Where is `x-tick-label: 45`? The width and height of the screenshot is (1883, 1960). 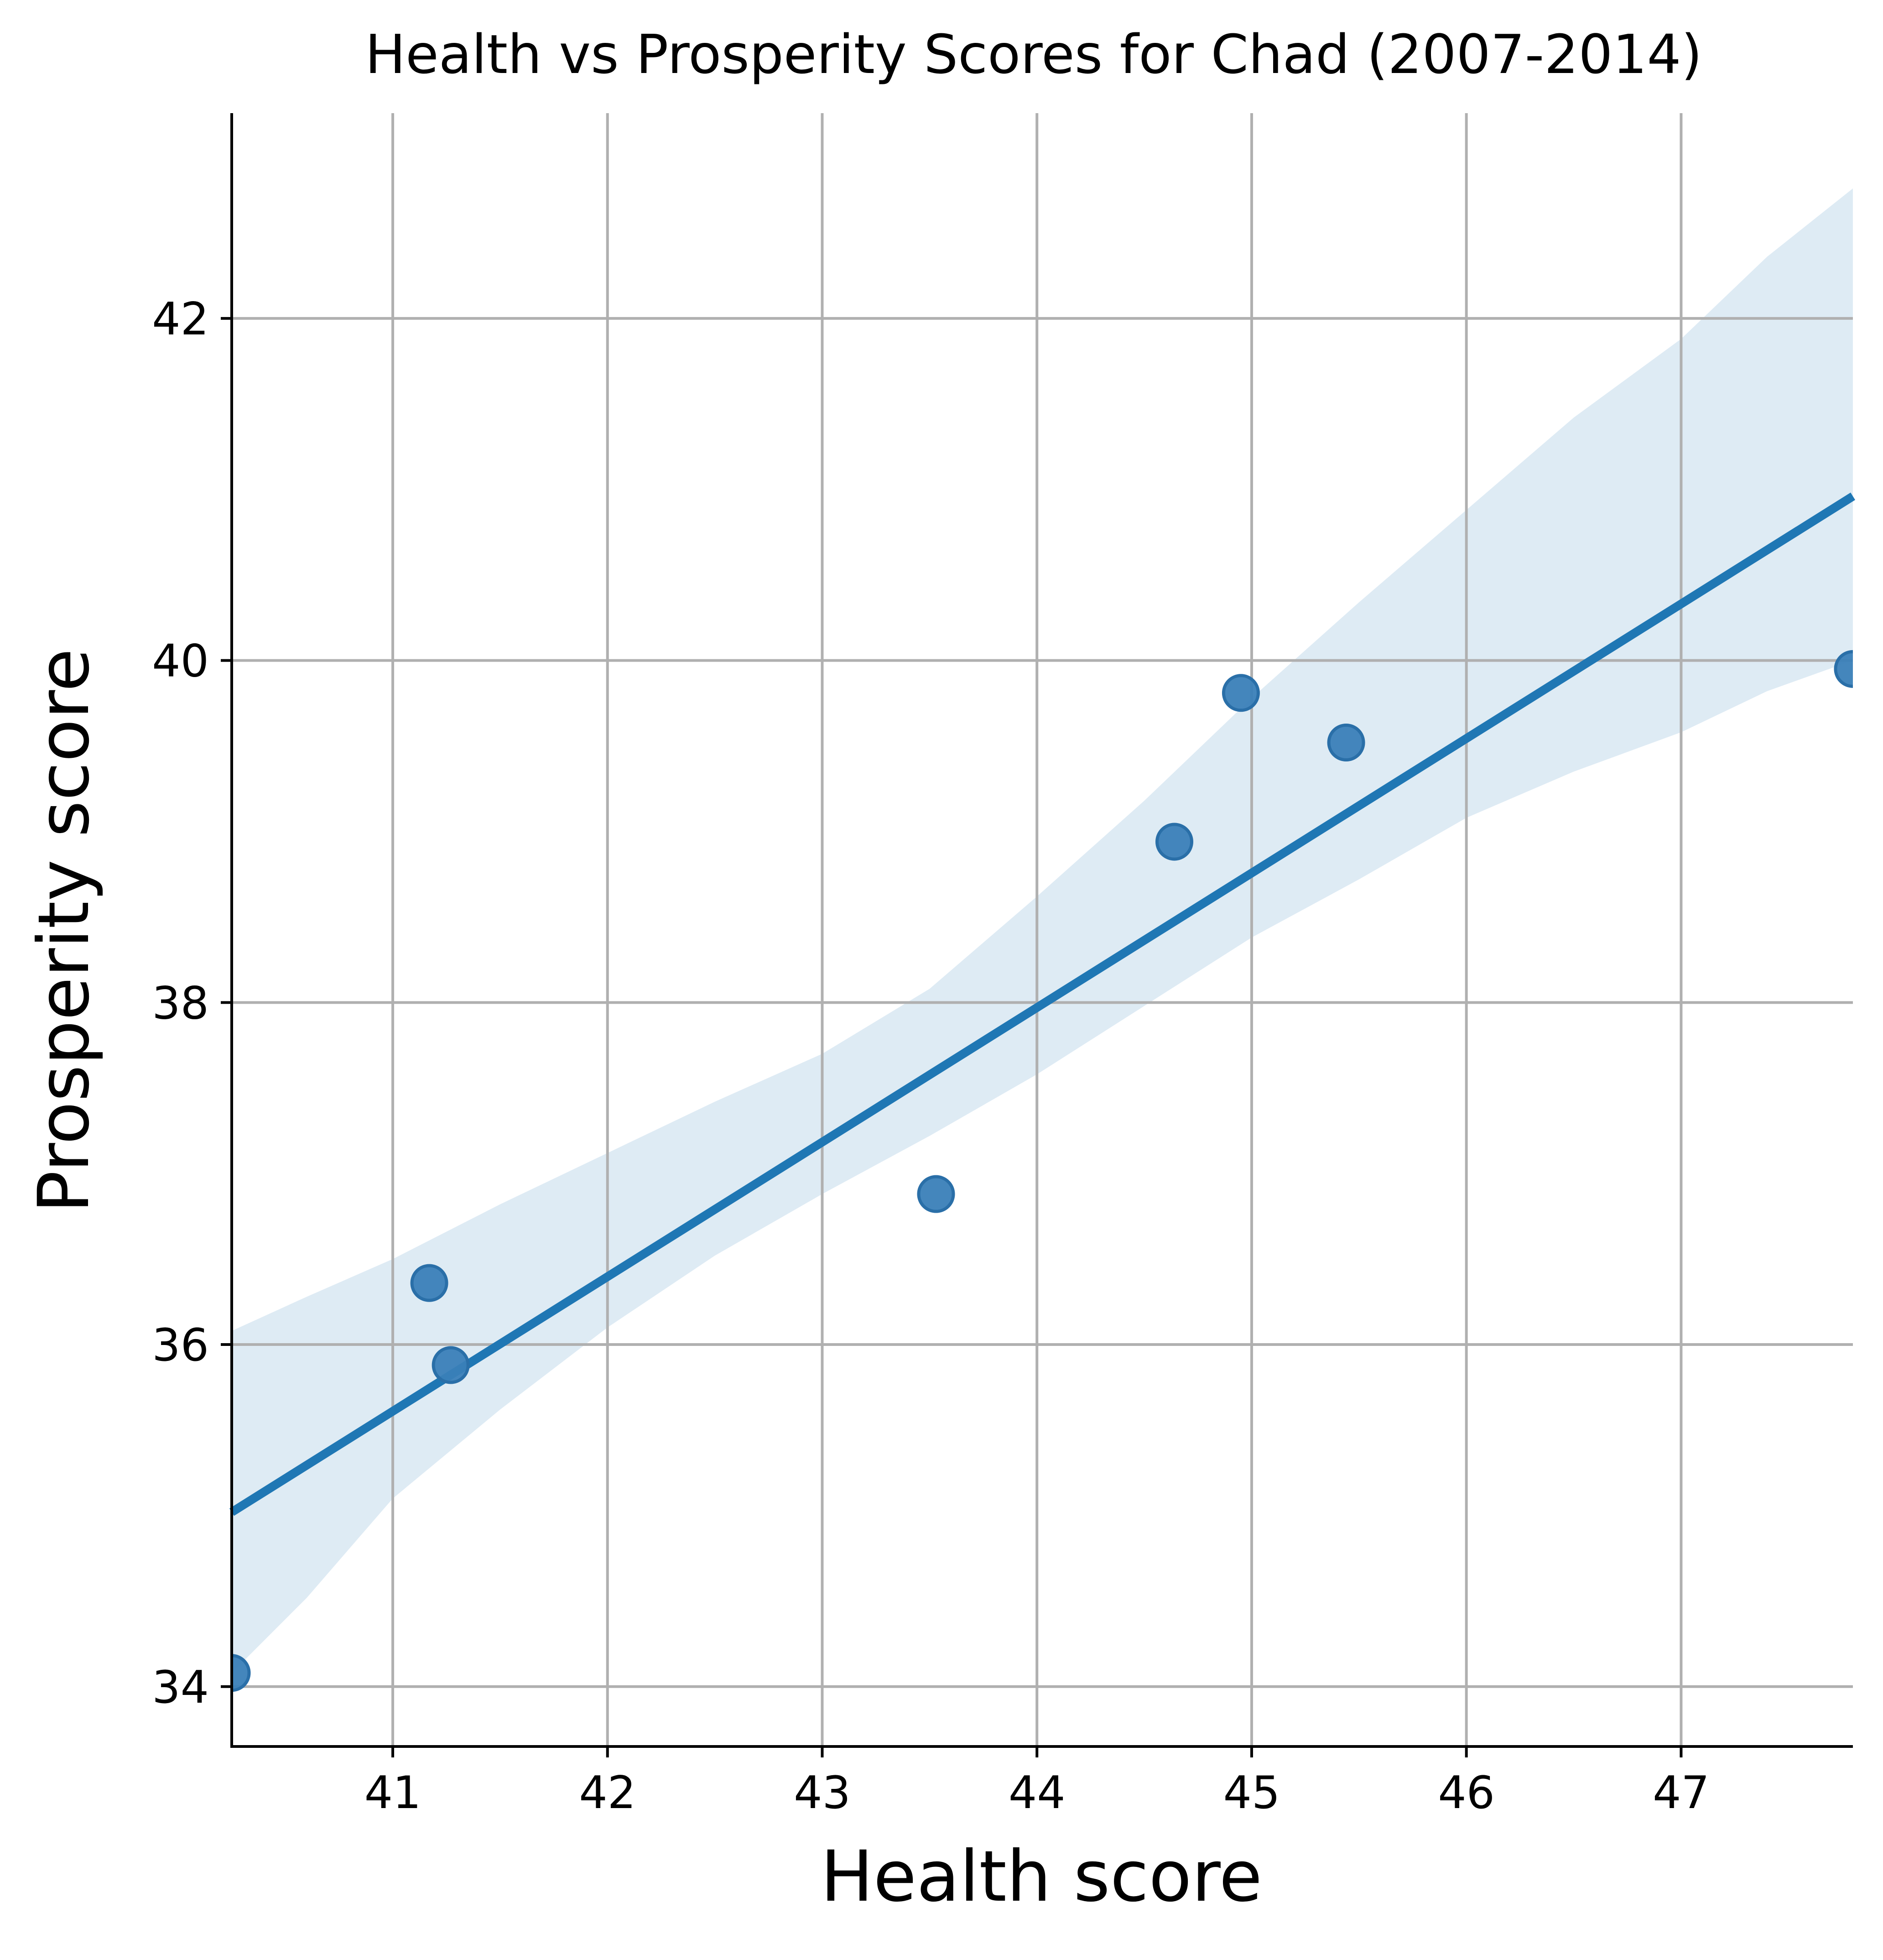 x-tick-label: 45 is located at coordinates (1251, 1793).